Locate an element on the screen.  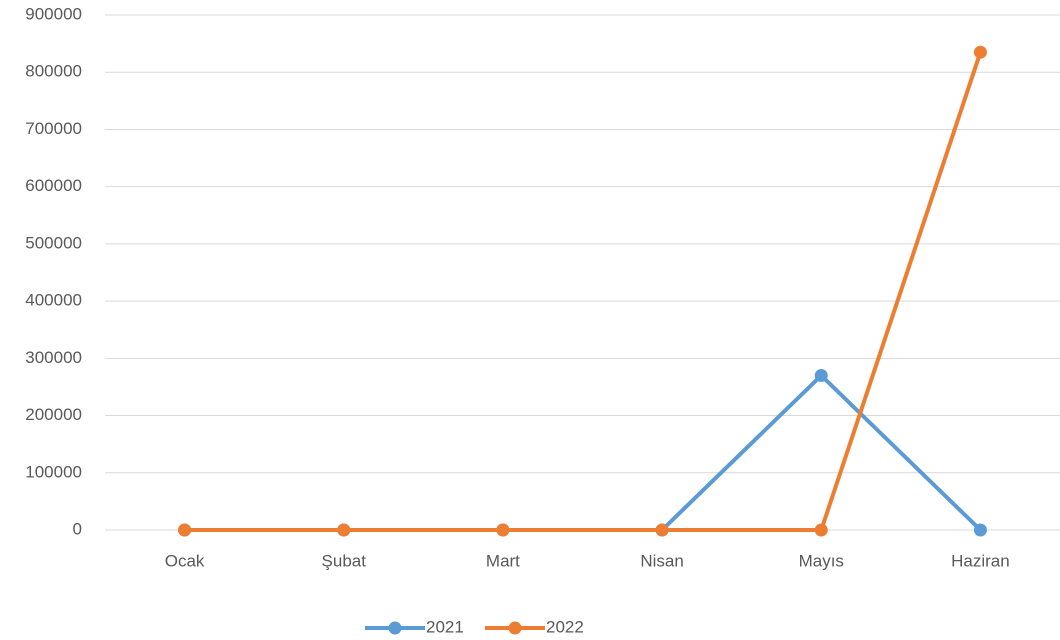
x-tick-label: Nisan is located at coordinates (661, 560).